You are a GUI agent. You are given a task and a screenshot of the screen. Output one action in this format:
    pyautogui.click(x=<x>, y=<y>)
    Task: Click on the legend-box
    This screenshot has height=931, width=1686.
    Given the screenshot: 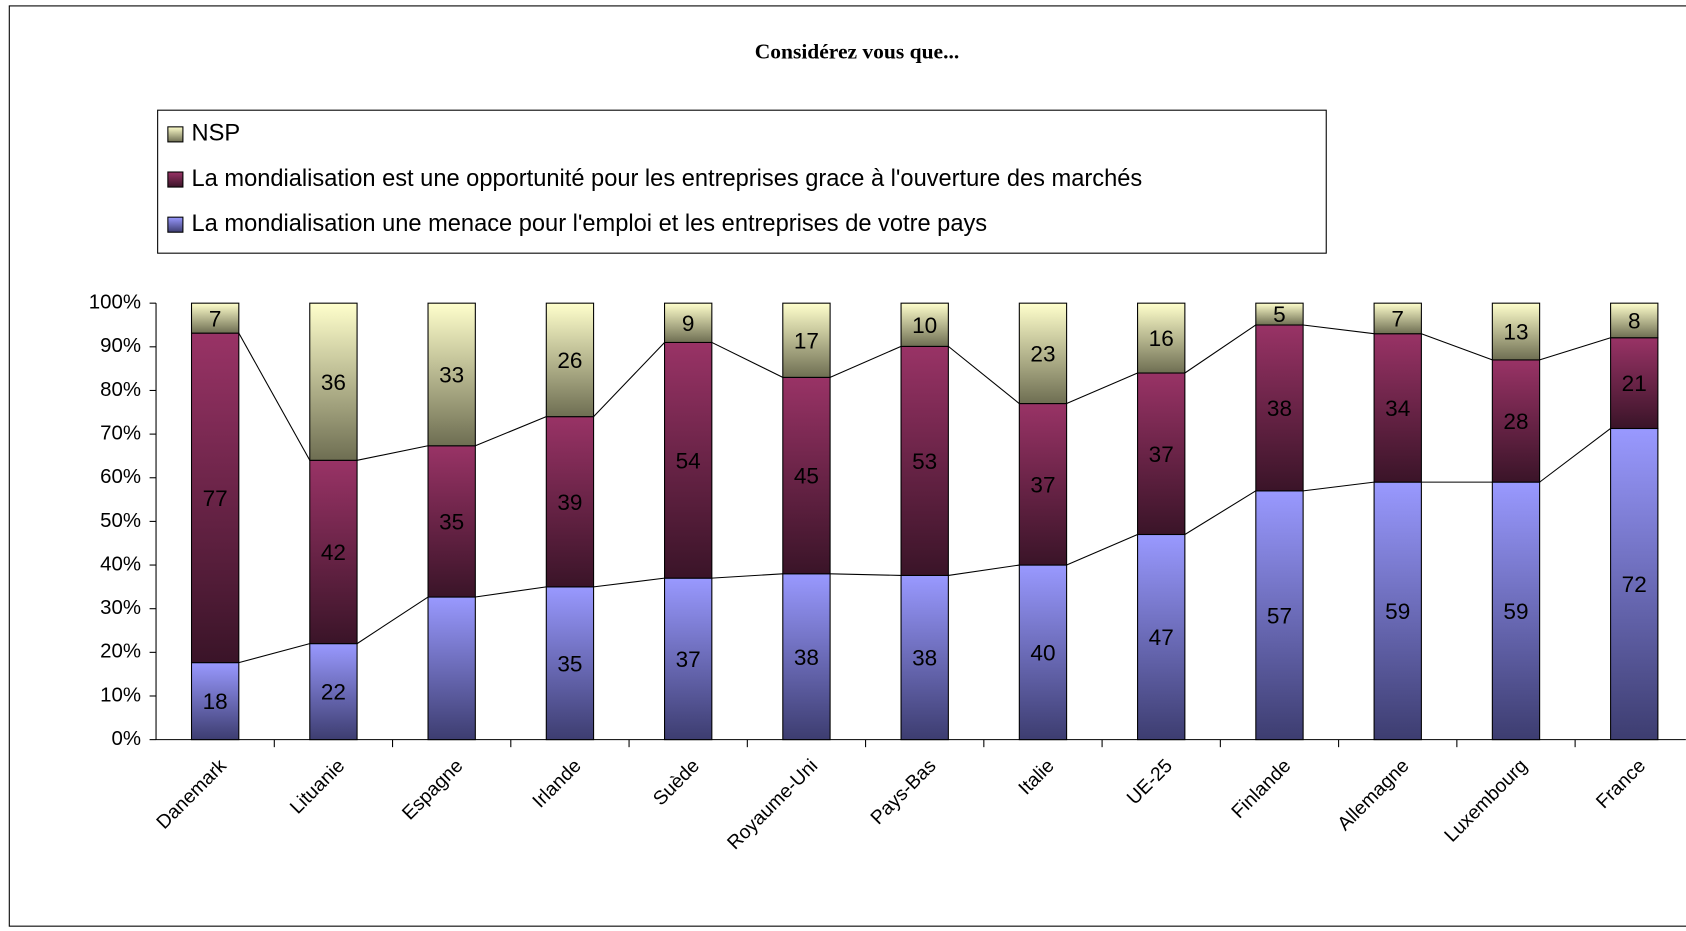 What is the action you would take?
    pyautogui.click(x=742, y=181)
    